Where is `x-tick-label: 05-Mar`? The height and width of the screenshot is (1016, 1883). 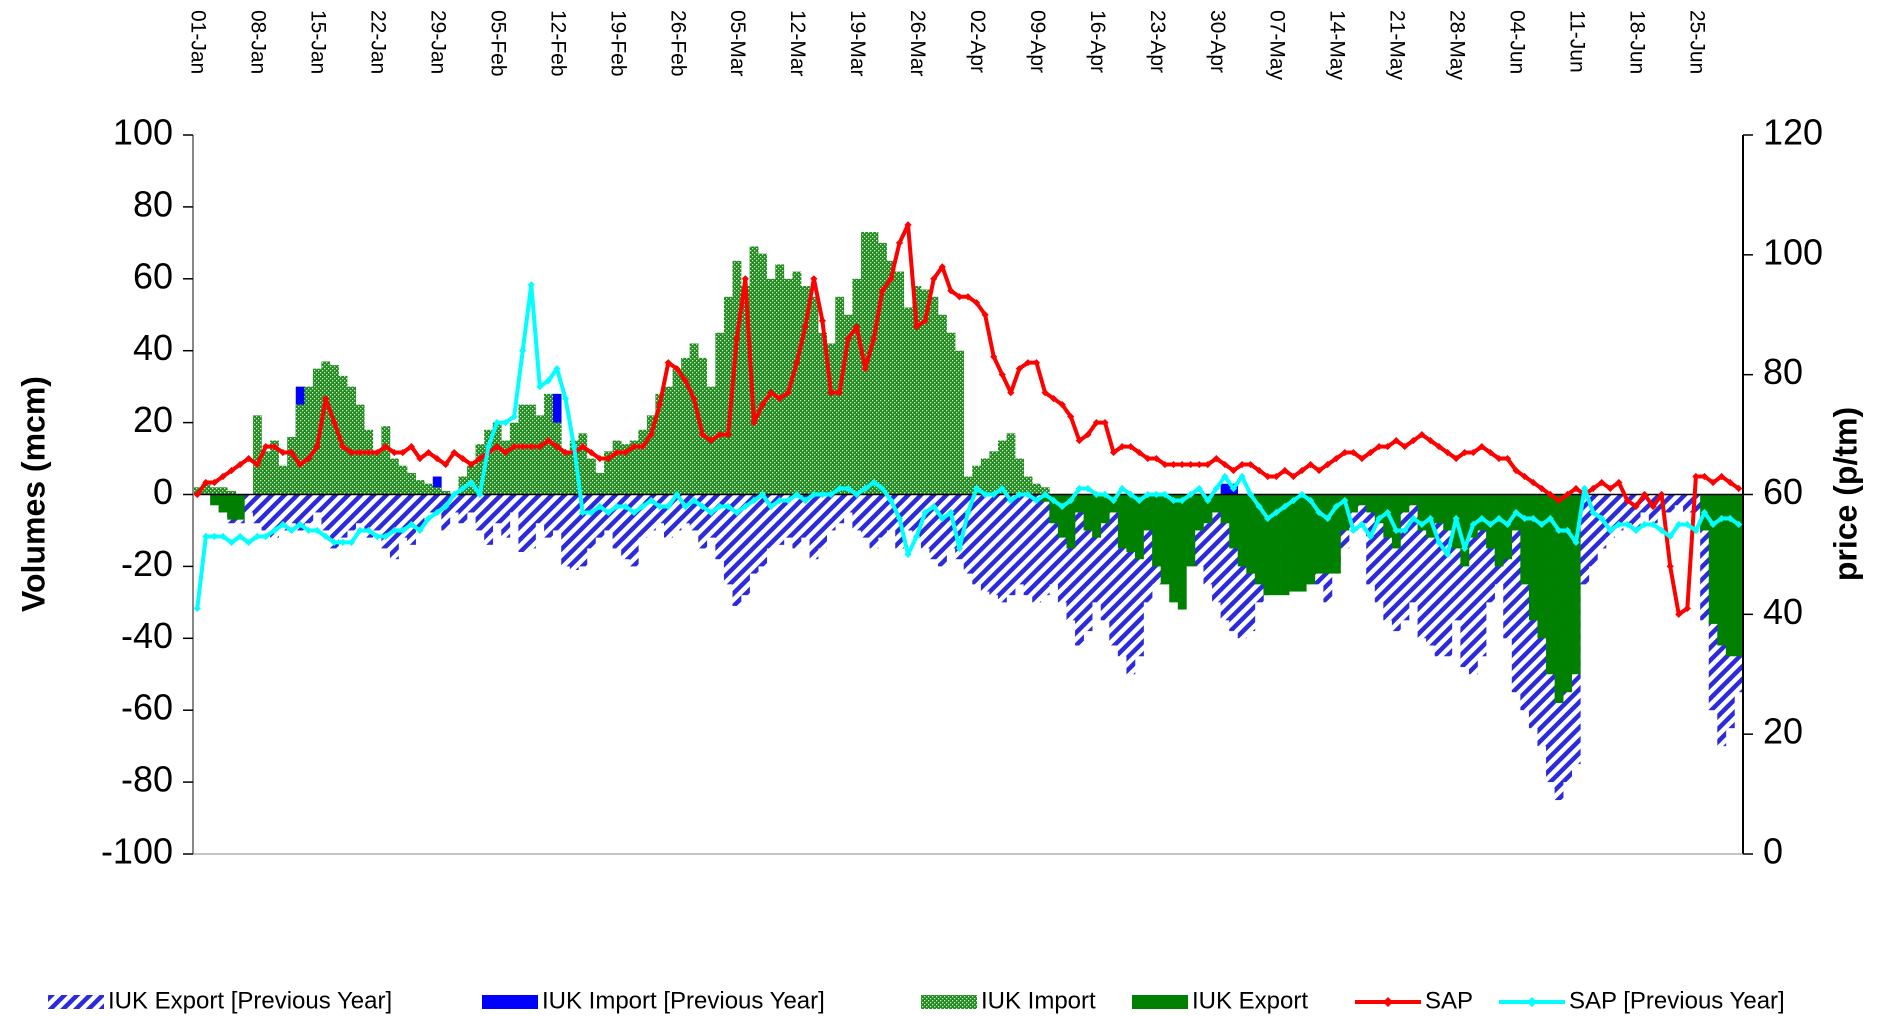 x-tick-label: 05-Mar is located at coordinates (737, 43).